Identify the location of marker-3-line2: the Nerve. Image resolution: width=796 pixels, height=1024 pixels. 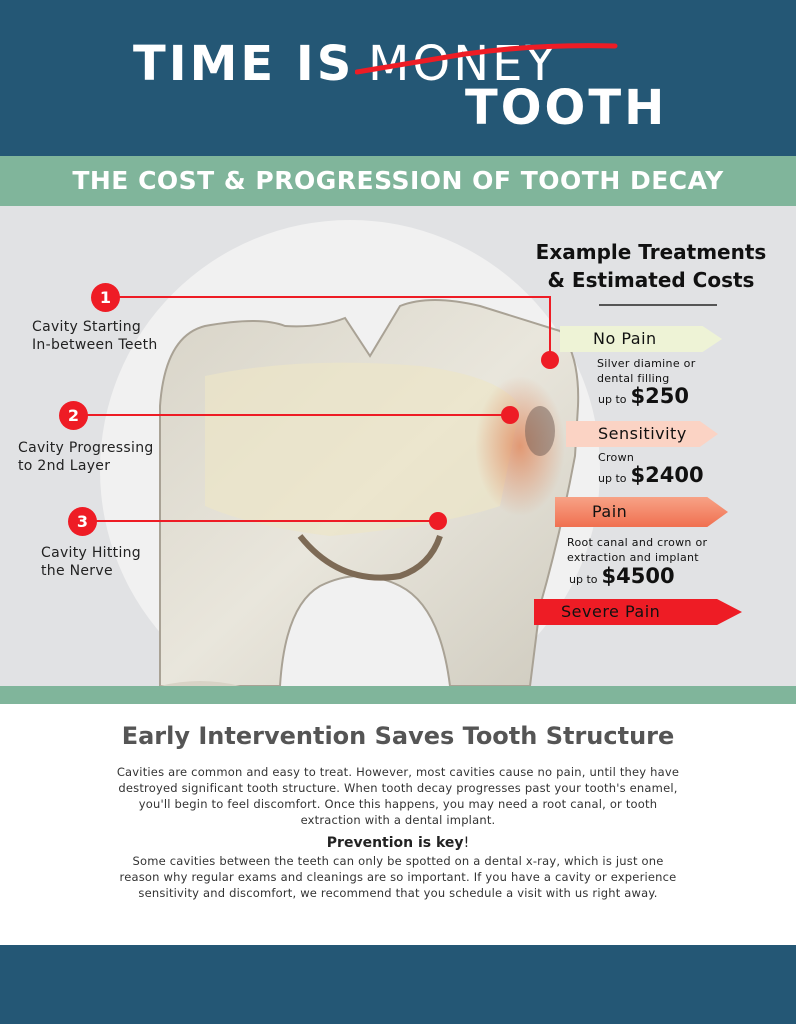
(77, 571).